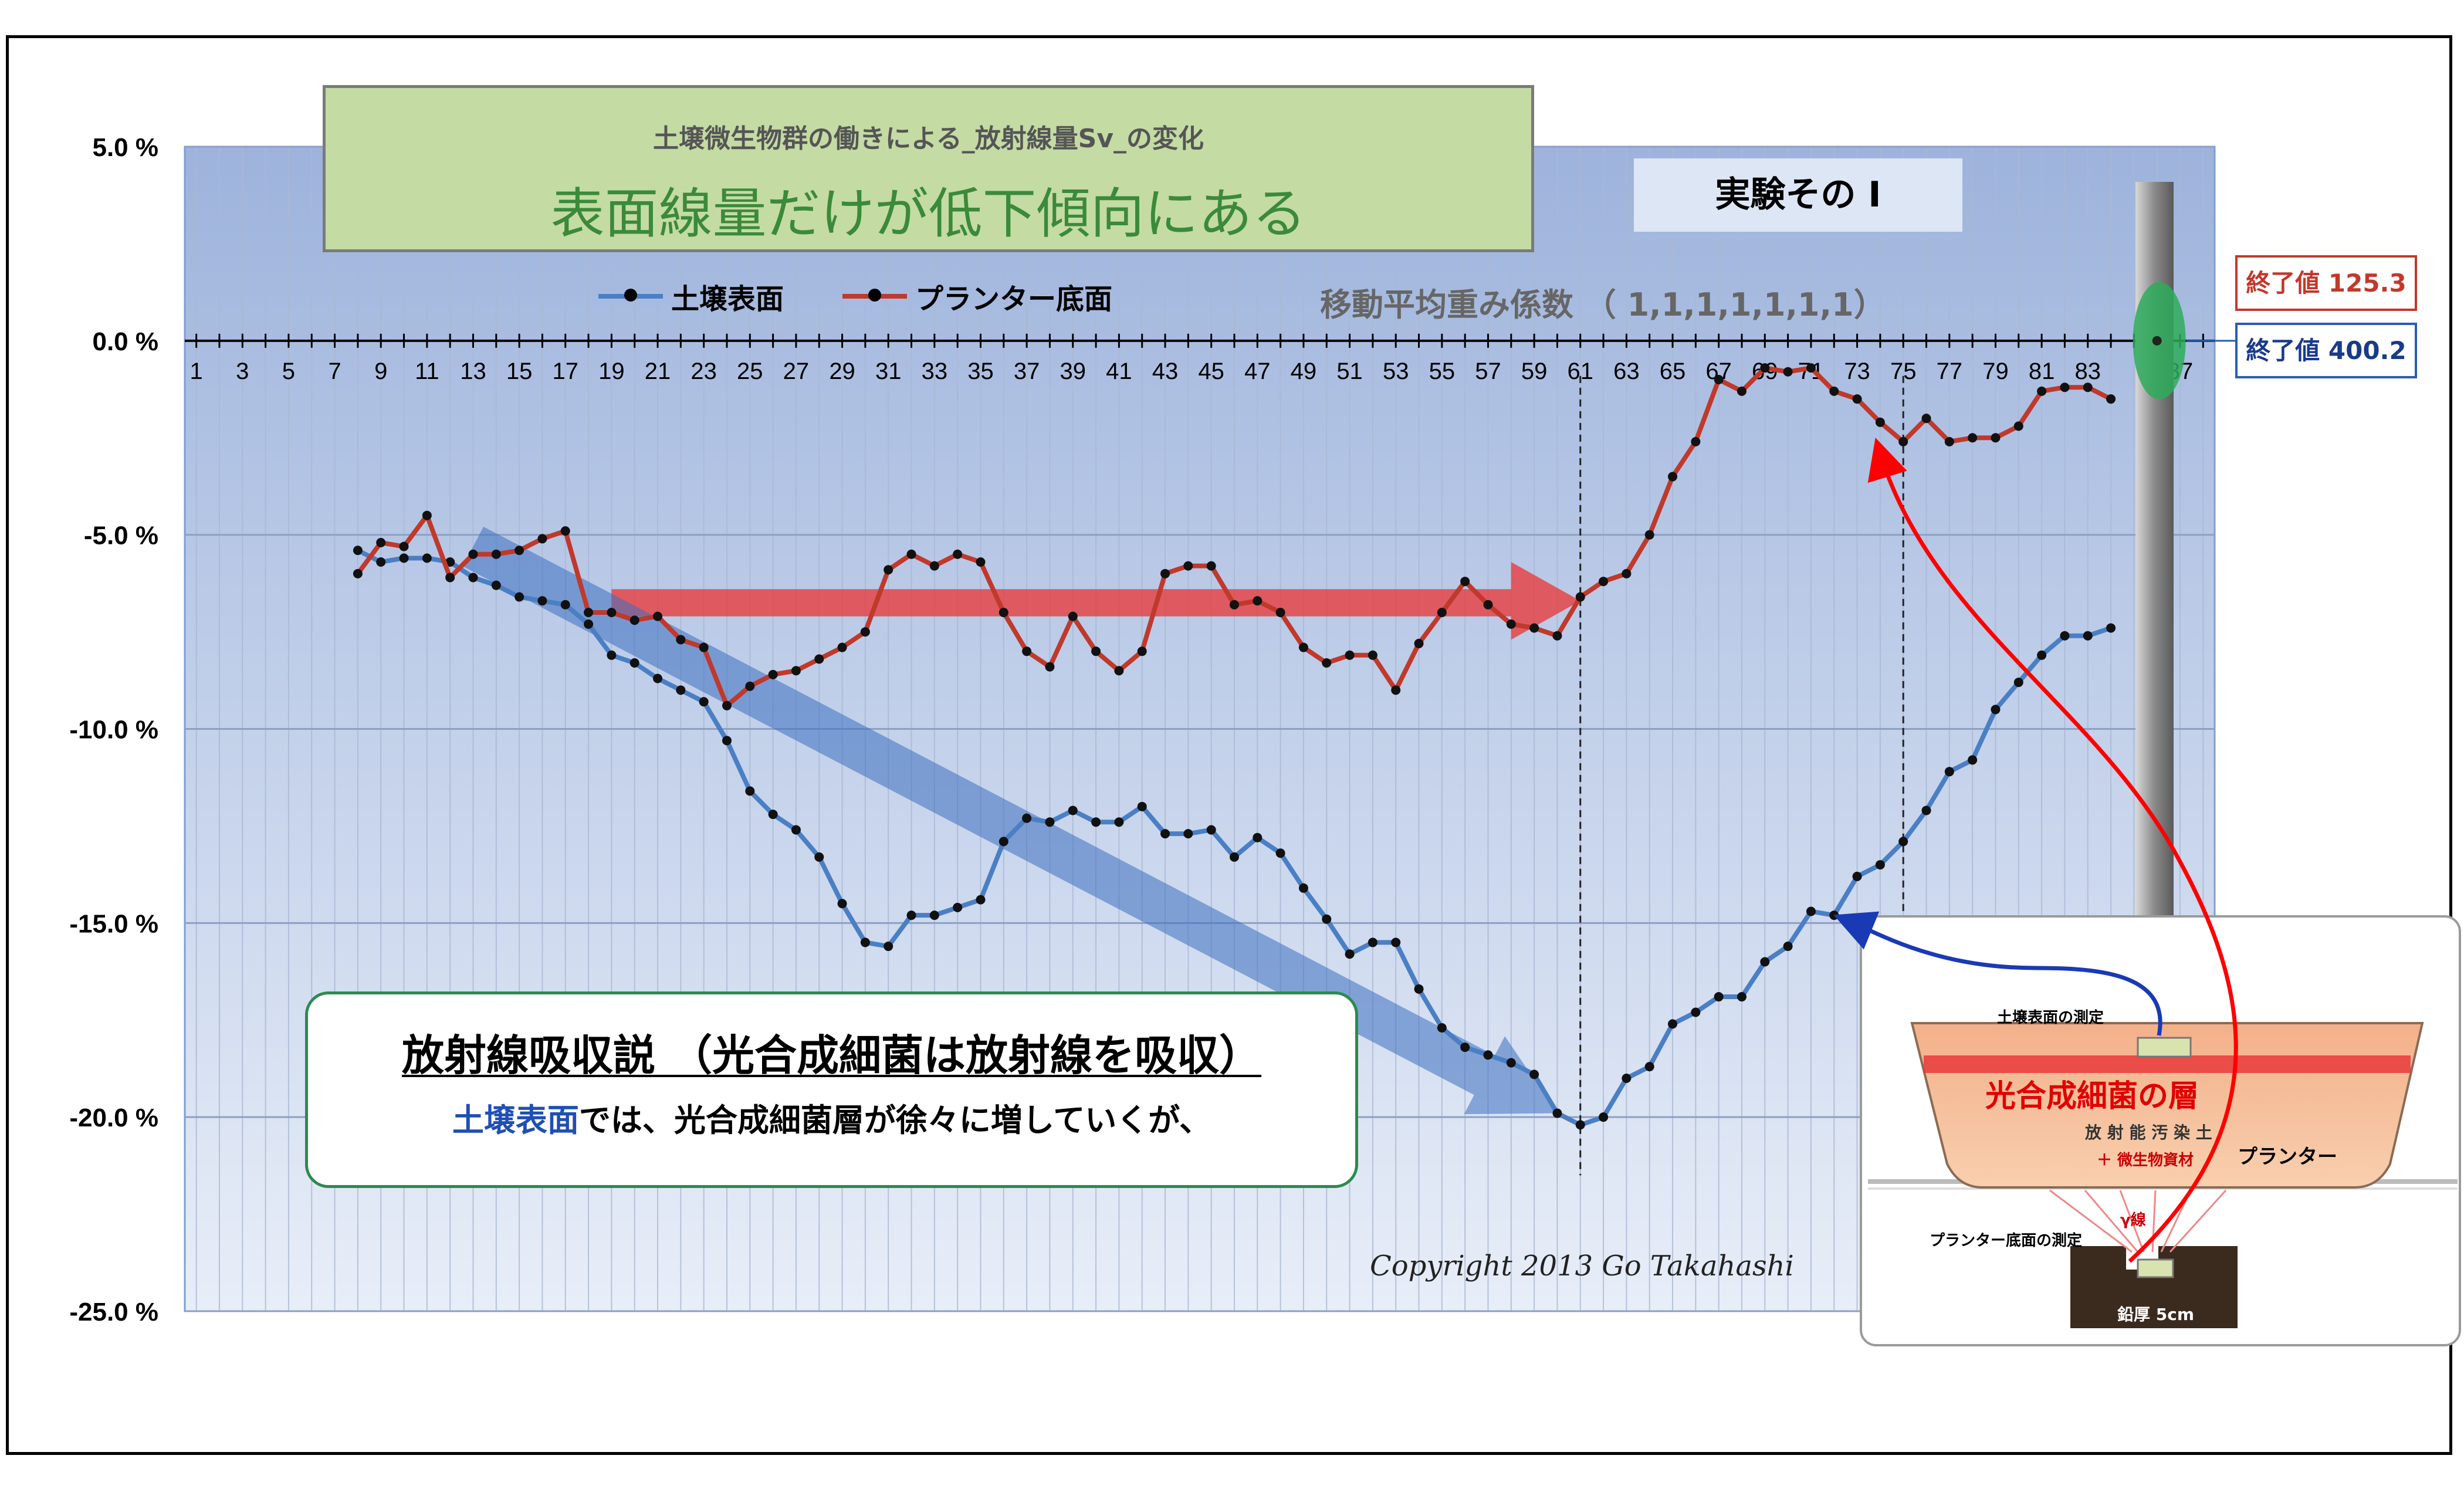 The height and width of the screenshot is (1496, 2464). I want to click on x-tick-label: 43, so click(1165, 371).